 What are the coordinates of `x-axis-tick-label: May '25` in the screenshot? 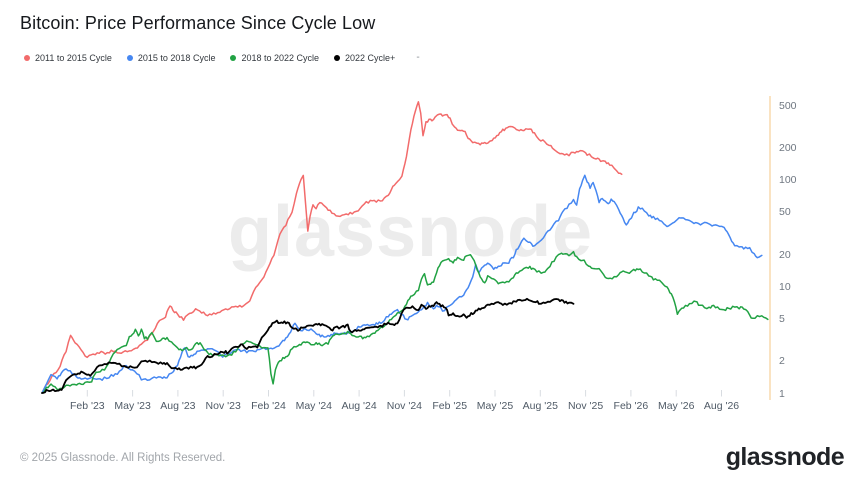 It's located at (495, 406).